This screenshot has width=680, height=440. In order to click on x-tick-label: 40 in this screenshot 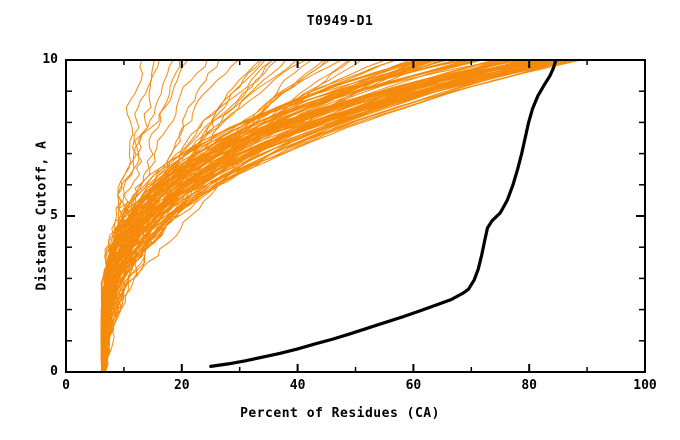, I will do `click(297, 385)`.